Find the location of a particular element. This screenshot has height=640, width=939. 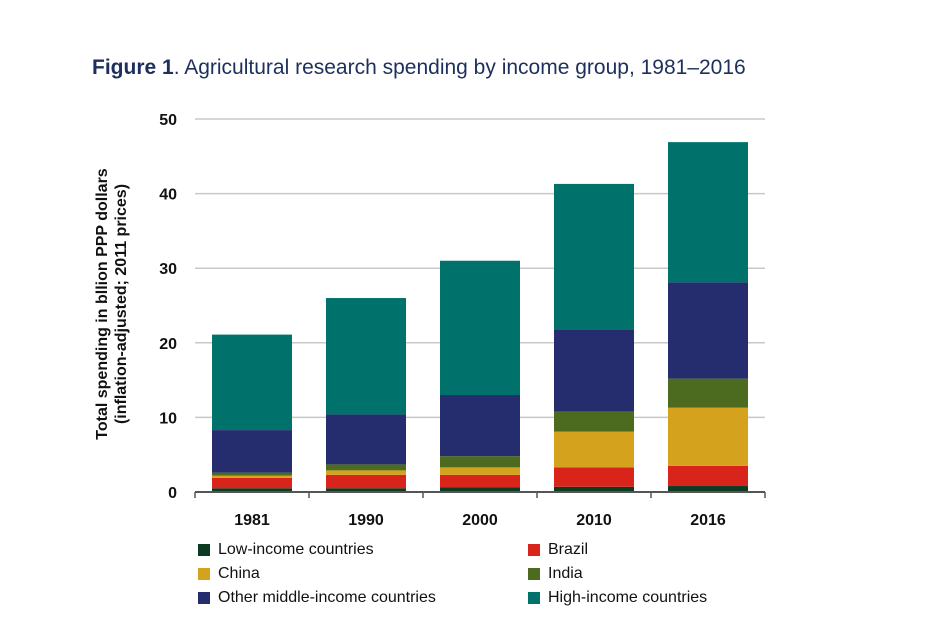

y-tick-label: 50 is located at coordinates (168, 120).